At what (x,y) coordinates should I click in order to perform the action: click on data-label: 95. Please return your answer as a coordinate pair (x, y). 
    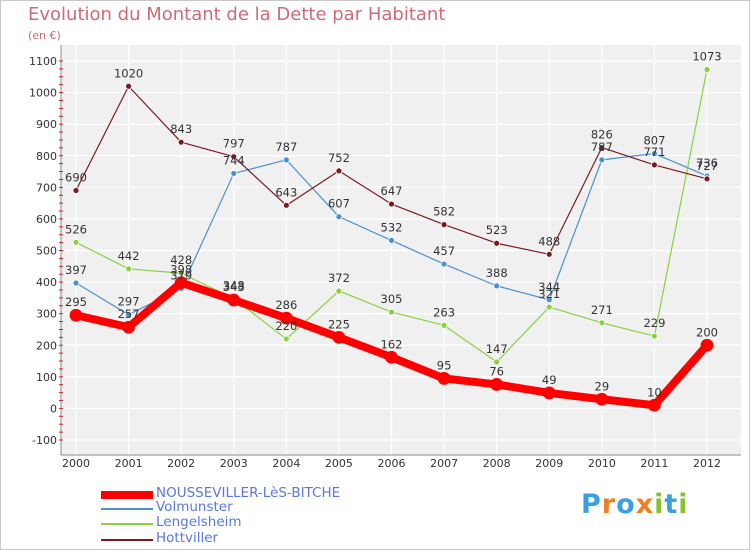
    Looking at the image, I should click on (444, 365).